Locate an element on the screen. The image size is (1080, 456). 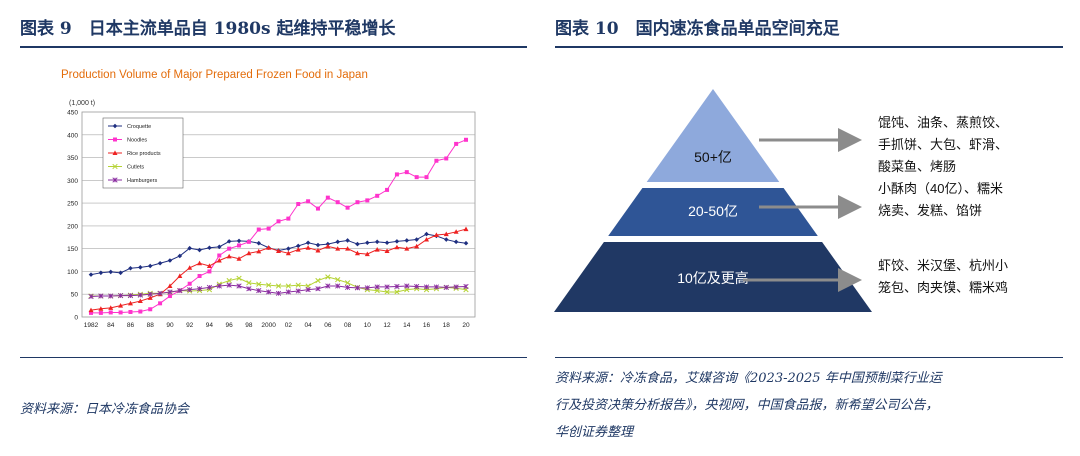
pyramid-tier-label: 50+亿 is located at coordinates (713, 157).